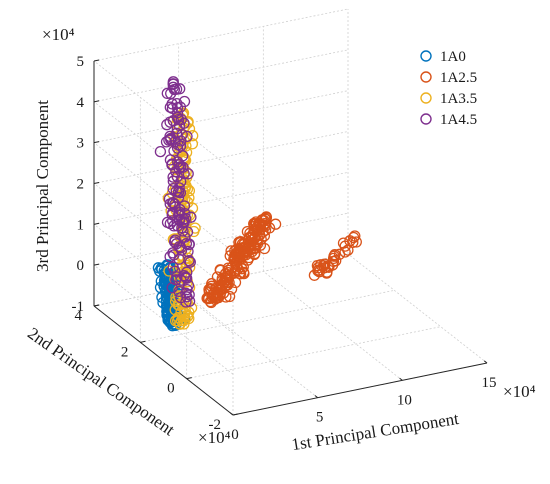  What do you see at coordinates (448, 88) in the screenshot?
I see `legend: 1A0 1A2.5 1A3.5 1A4.5` at bounding box center [448, 88].